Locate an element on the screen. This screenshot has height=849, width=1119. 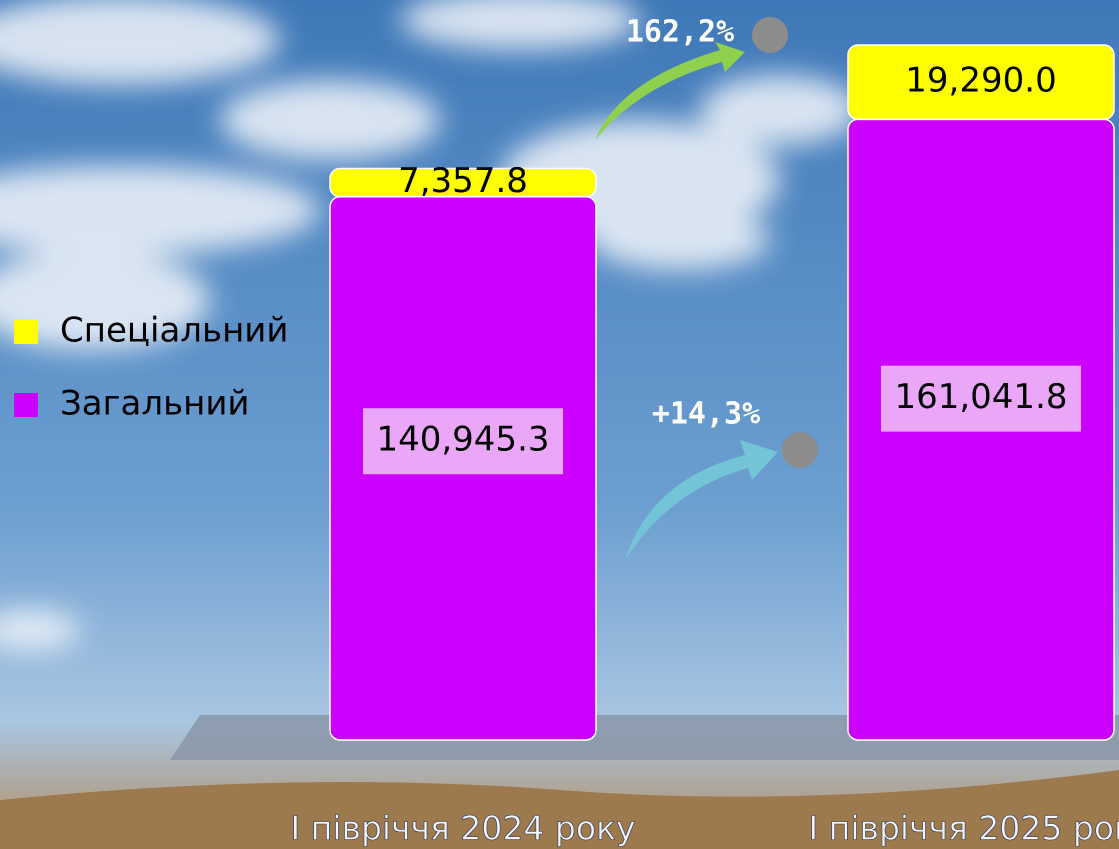
x-tick-label: І півріччя 2025 року is located at coordinates (964, 828).